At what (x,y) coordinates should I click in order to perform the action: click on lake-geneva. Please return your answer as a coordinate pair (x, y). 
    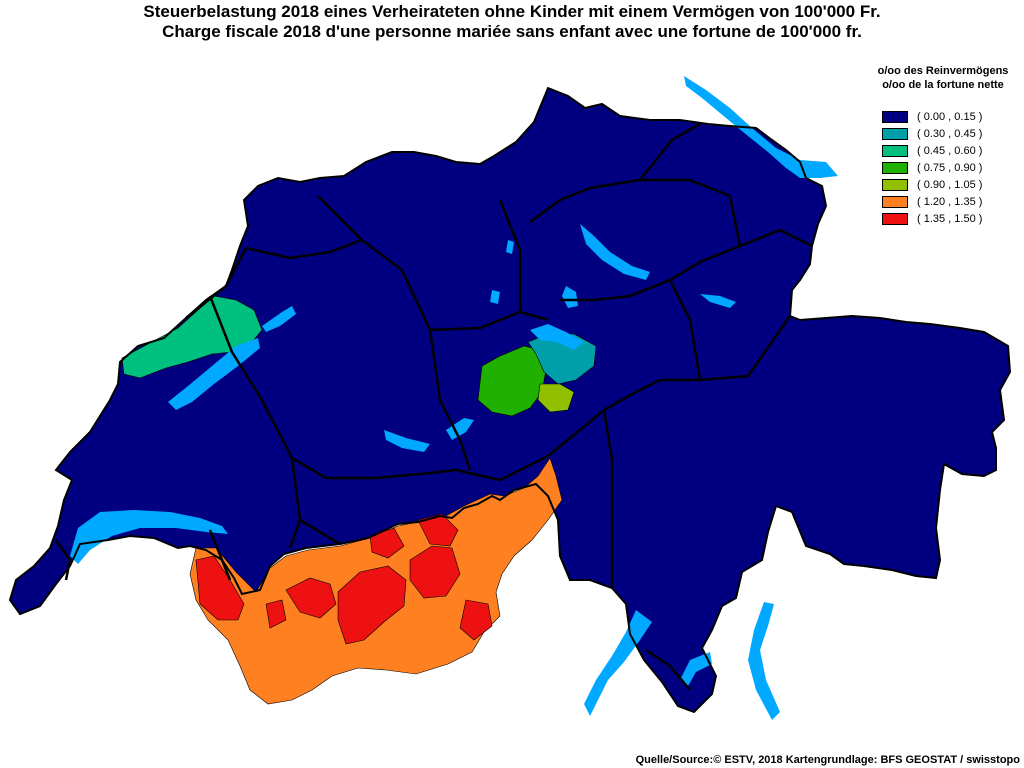
    Looking at the image, I should click on (149, 537).